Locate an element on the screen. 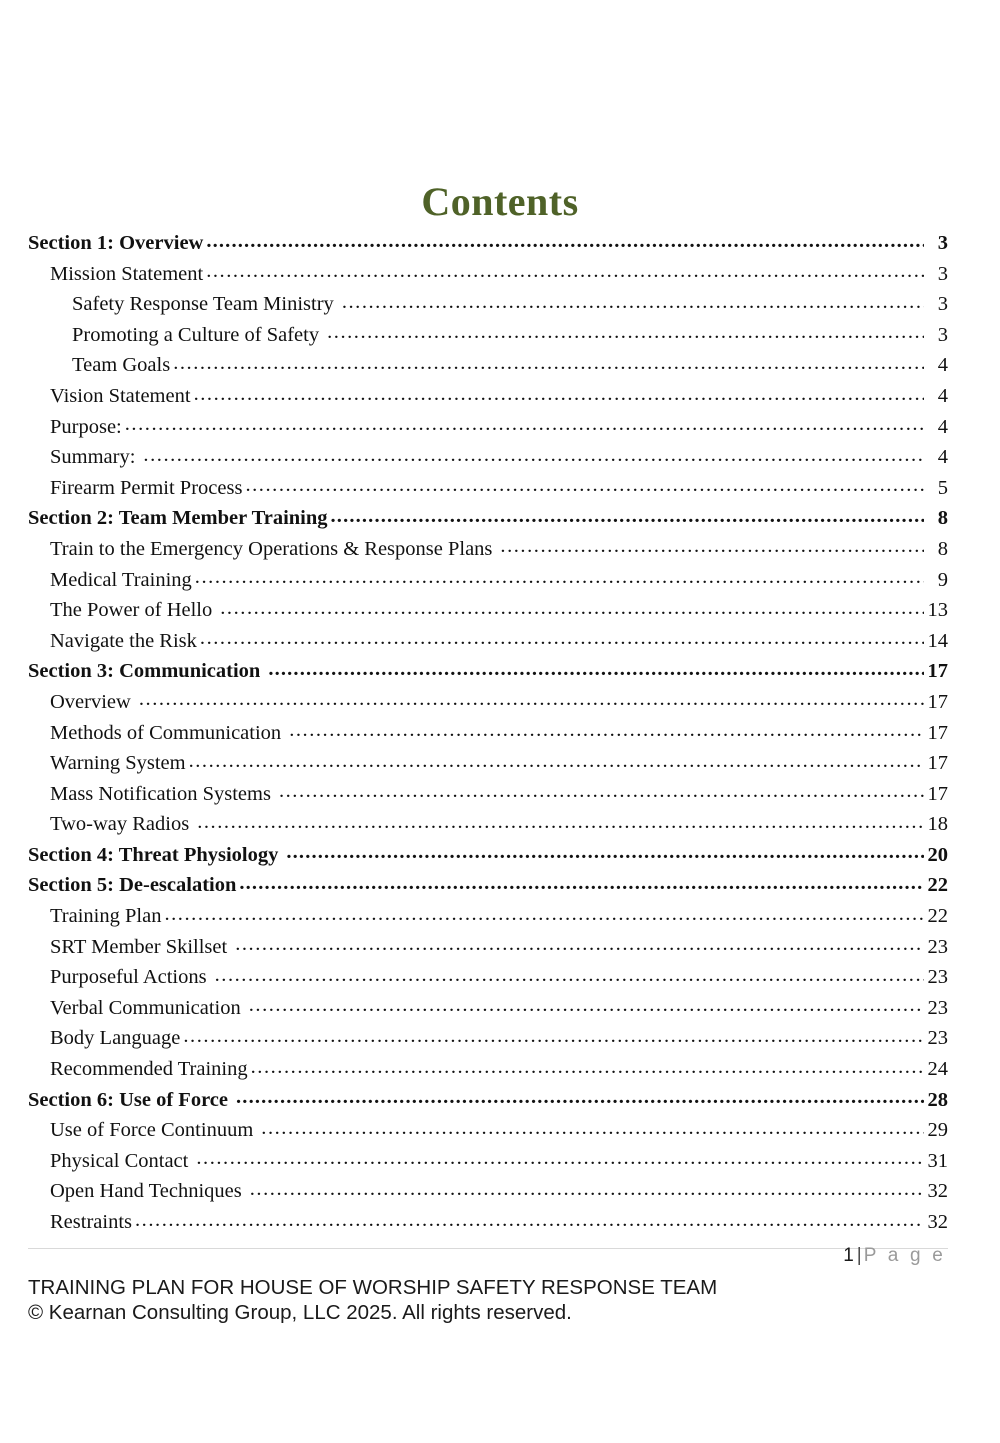 This screenshot has height=1443, width=1000. toc-entry: Summary: 4 is located at coordinates (499, 457).